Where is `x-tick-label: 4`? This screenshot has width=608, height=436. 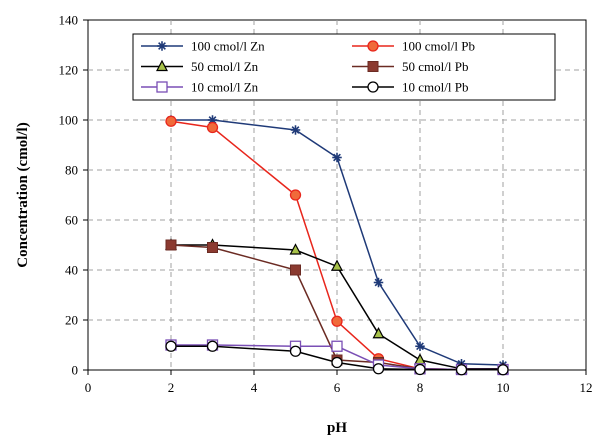
x-tick-label: 4 is located at coordinates (254, 387).